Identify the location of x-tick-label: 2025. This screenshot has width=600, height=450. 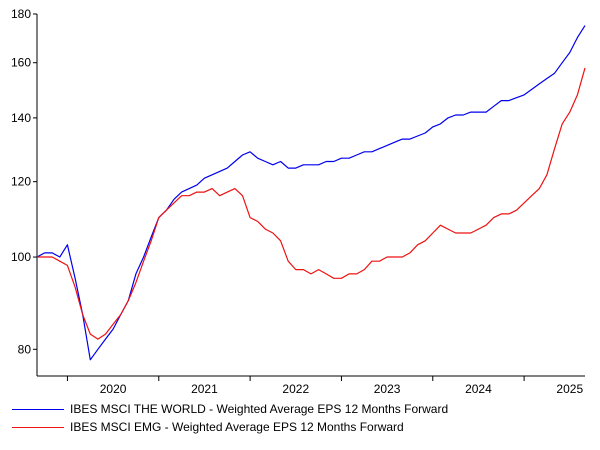
(569, 389).